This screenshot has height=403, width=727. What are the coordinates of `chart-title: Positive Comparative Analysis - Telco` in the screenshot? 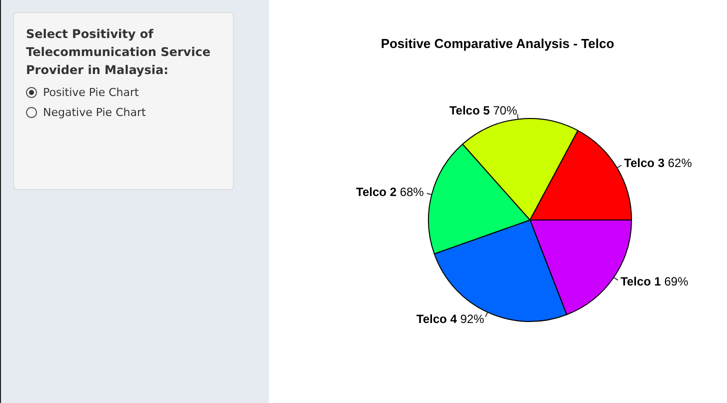 It's located at (498, 43).